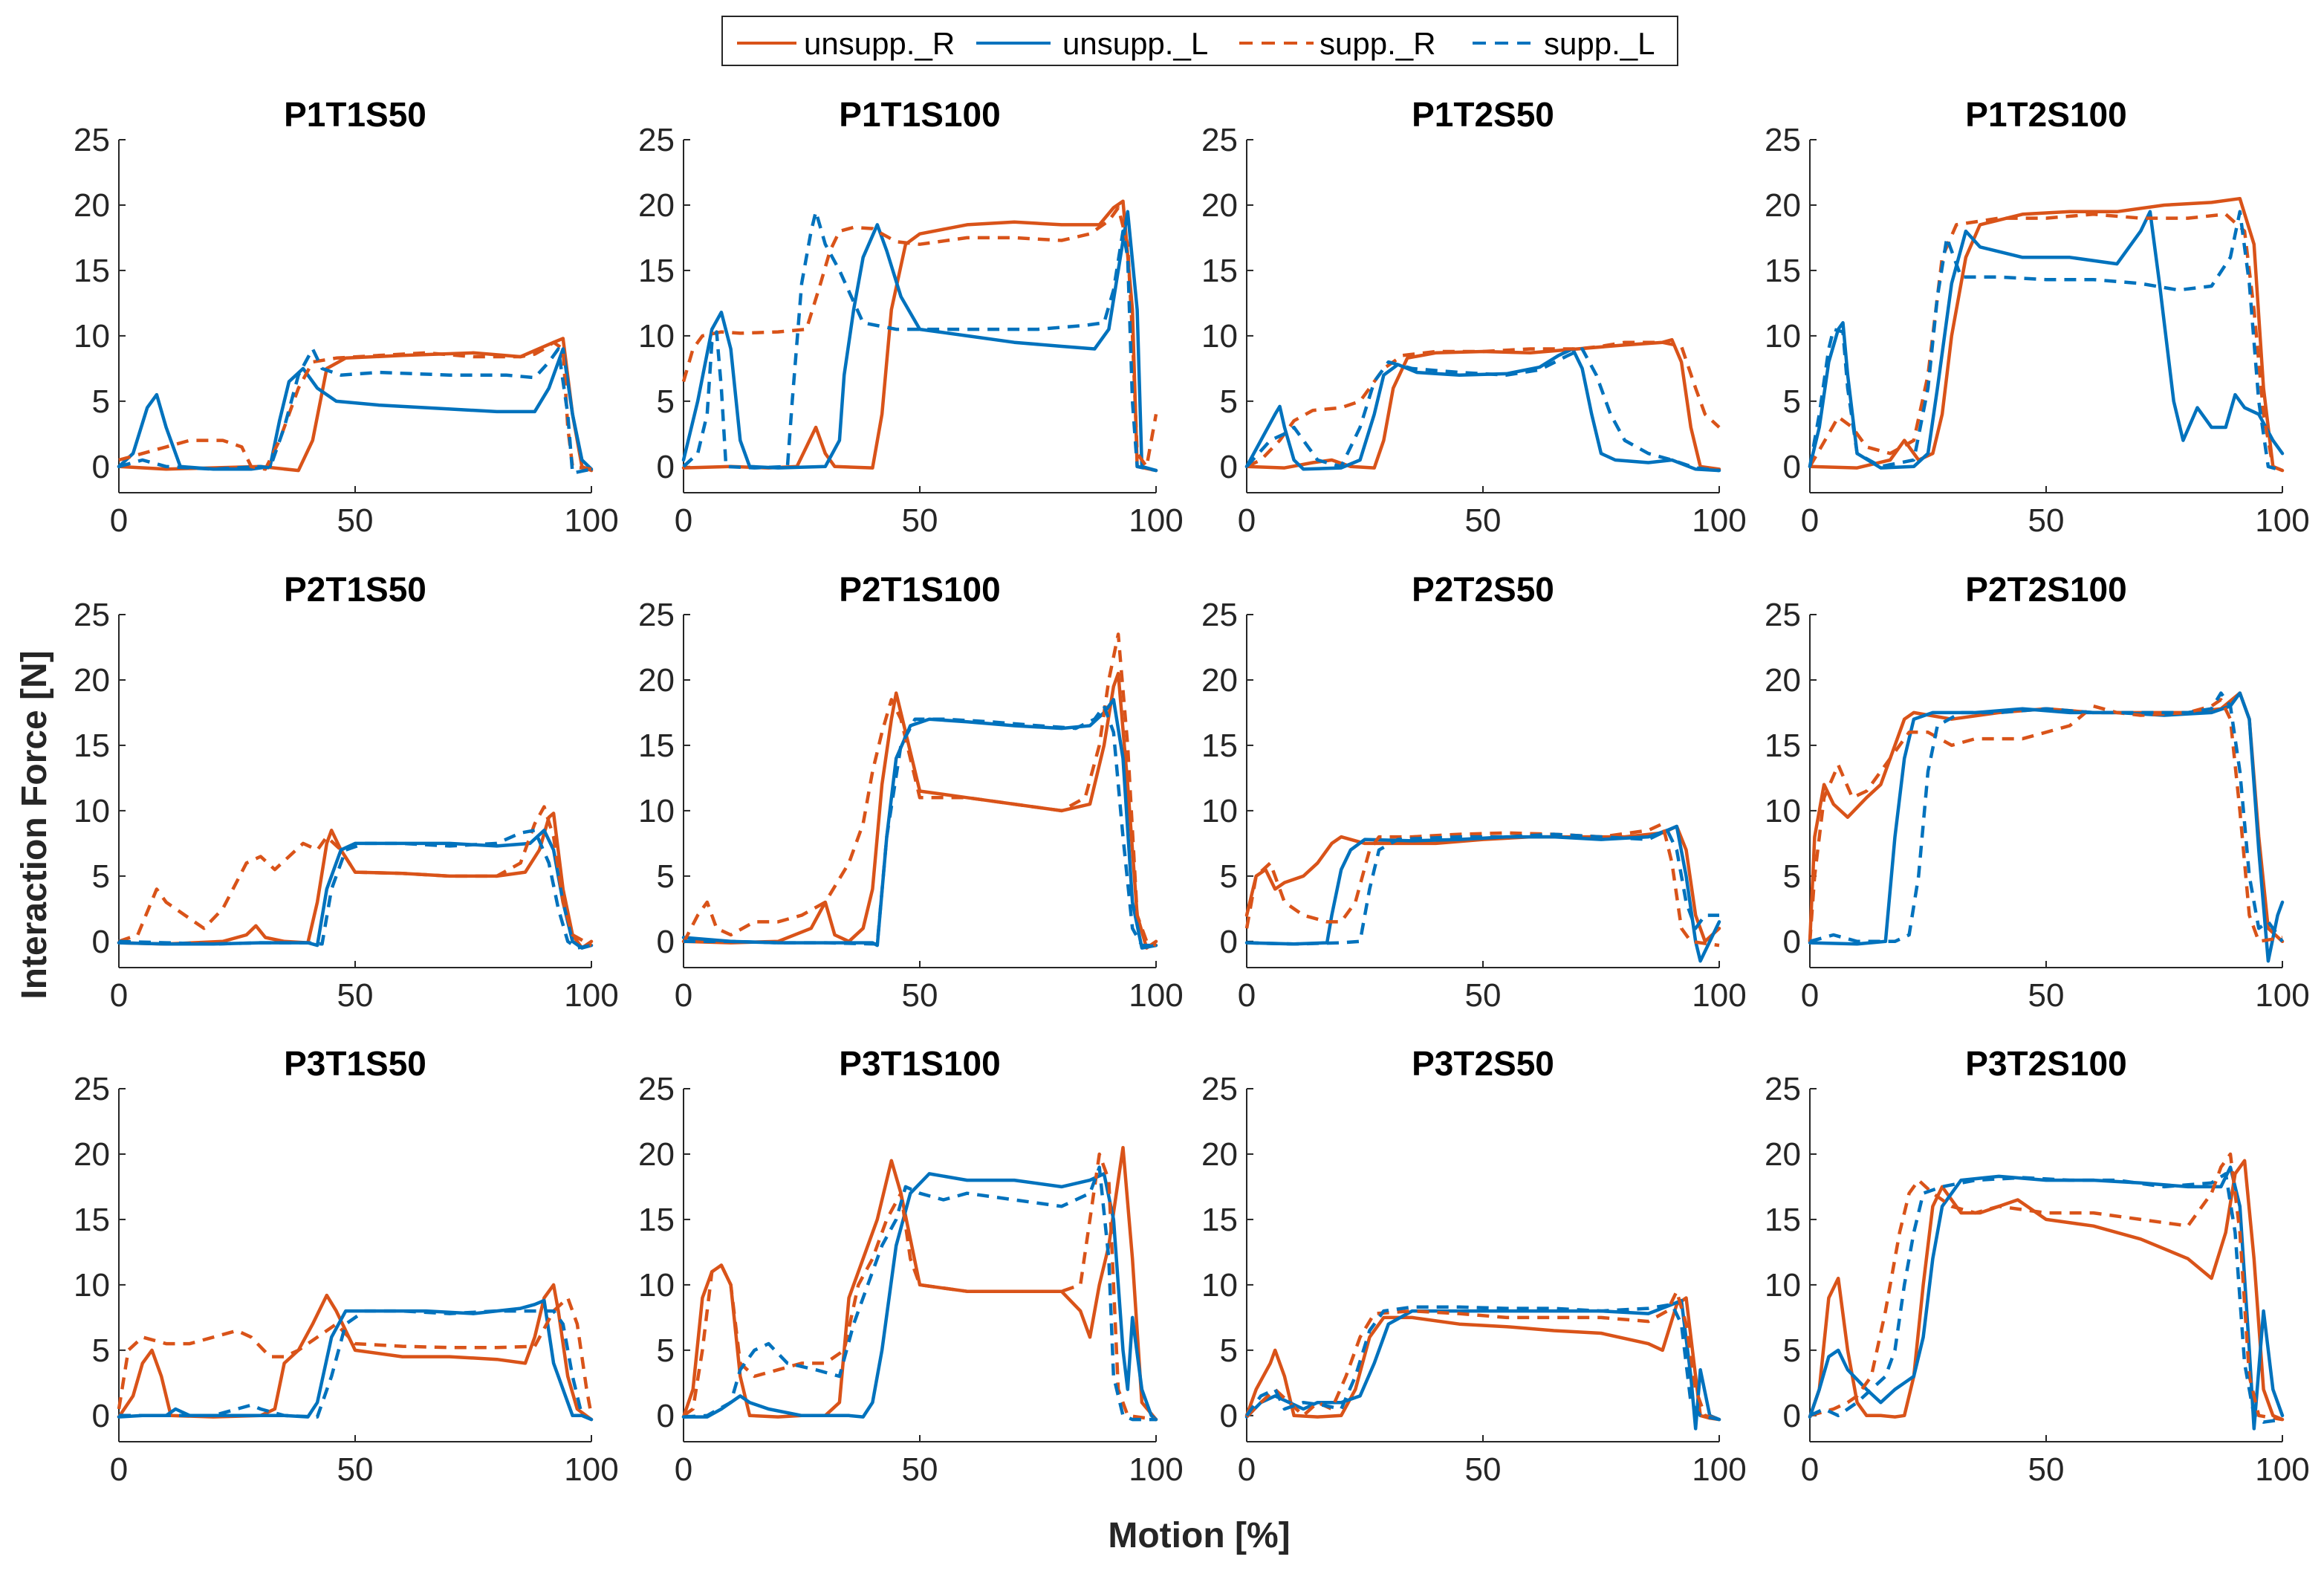 This screenshot has height=1574, width=2324. I want to click on panel-p3t2s50: P3T2S50 0 5 10 15 20 25 0 50 100, so click(1474, 1266).